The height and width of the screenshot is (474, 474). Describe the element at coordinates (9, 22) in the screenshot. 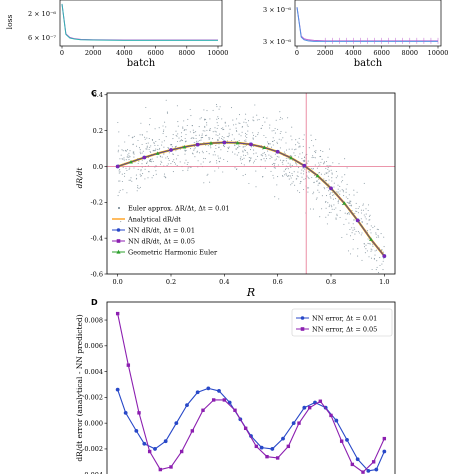

I see `panel-a-y-label: loss` at that location.